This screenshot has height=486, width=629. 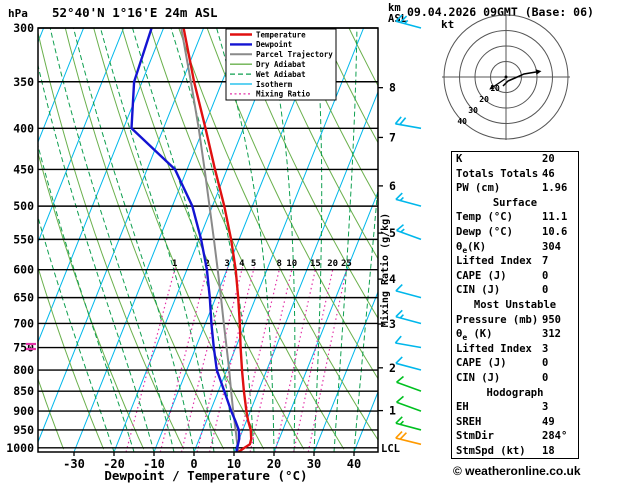 I want to click on temperature-tick-label: -30, so click(x=74, y=464).